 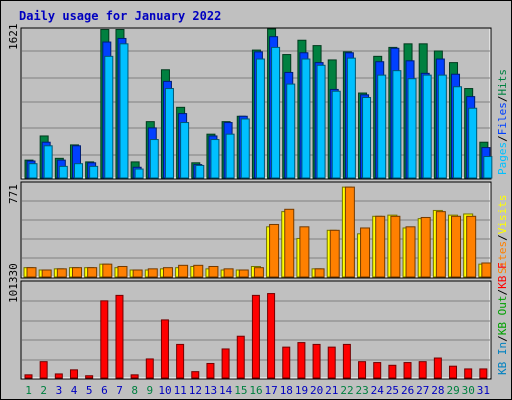 What do you see at coordinates (271, 390) in the screenshot?
I see `x-tick-label-day-17: 17` at bounding box center [271, 390].